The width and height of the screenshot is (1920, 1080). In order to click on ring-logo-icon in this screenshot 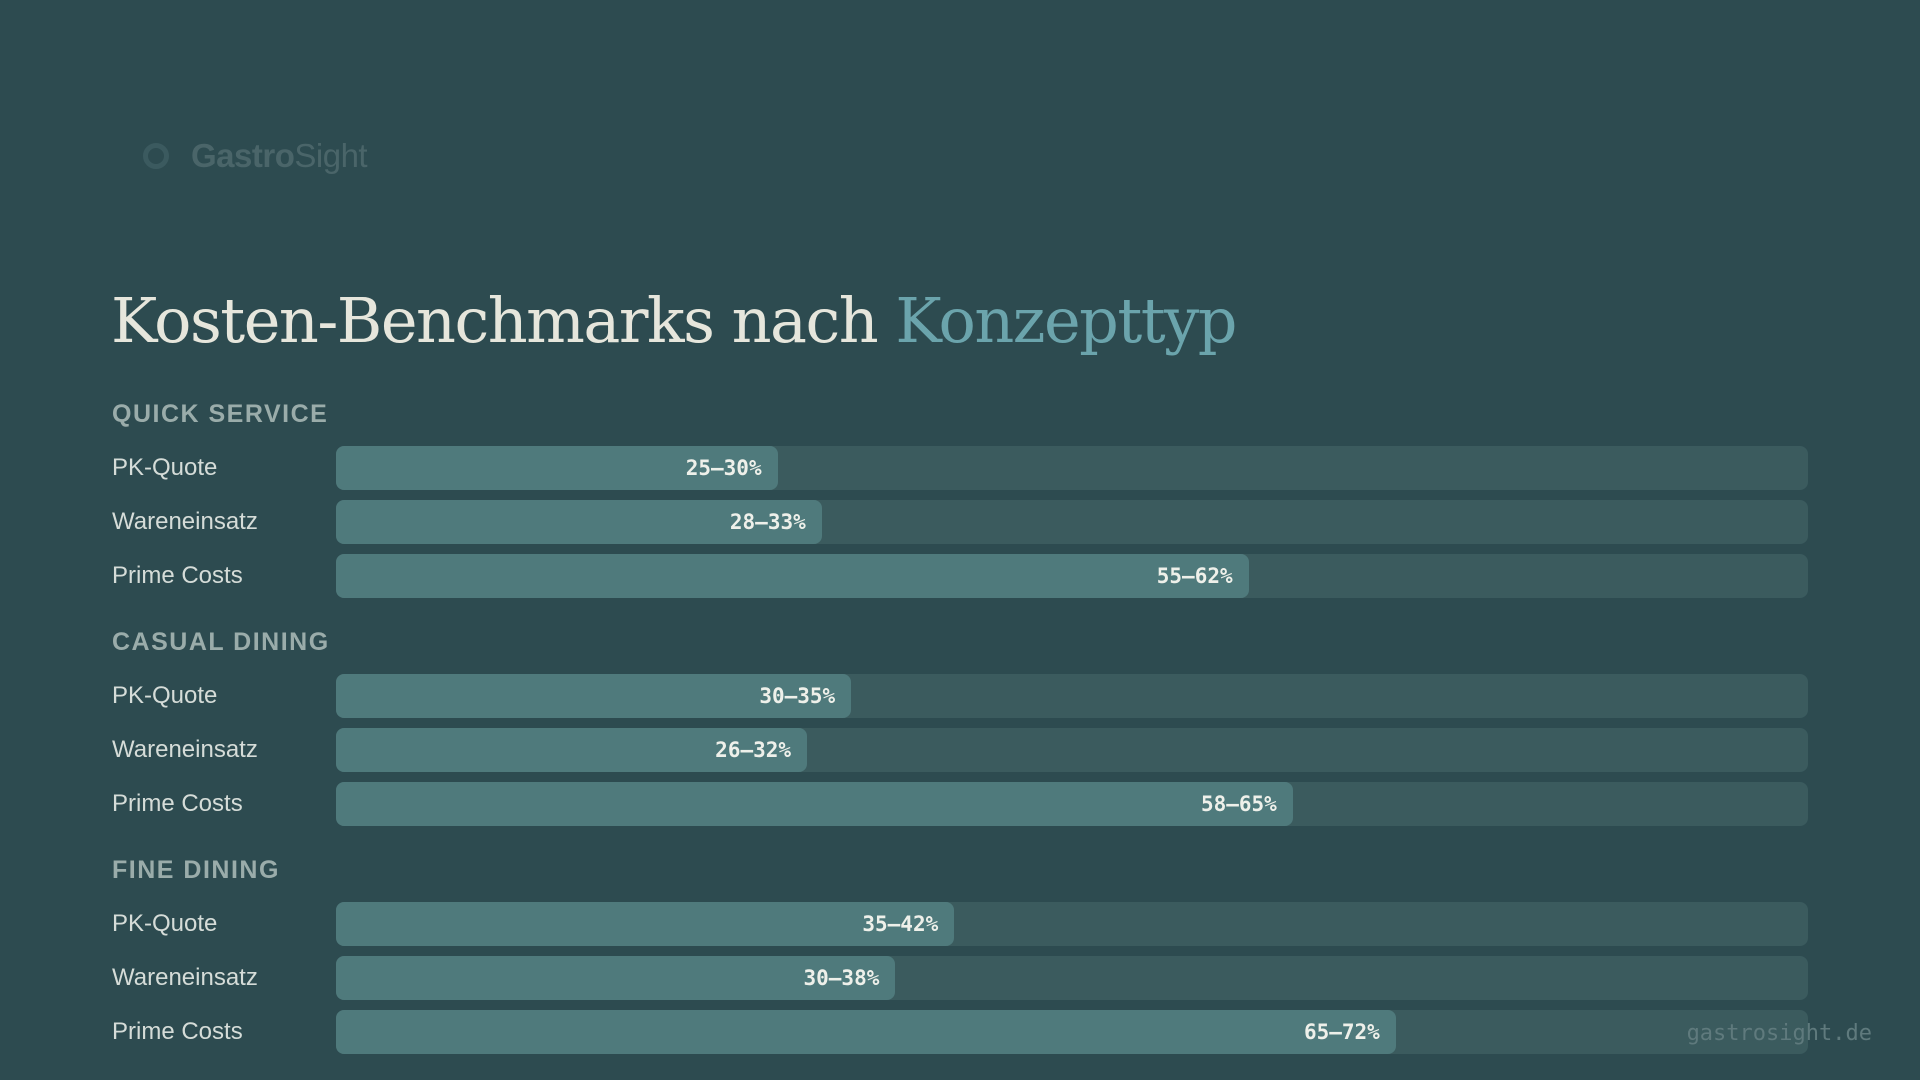, I will do `click(156, 156)`.